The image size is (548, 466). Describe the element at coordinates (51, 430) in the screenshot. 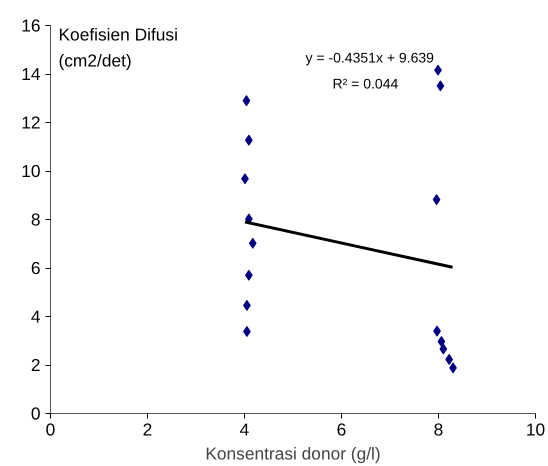

I see `x-tick-label: 0` at that location.